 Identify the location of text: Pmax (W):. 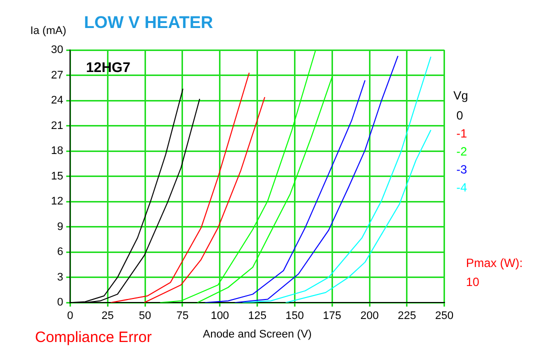
(494, 263).